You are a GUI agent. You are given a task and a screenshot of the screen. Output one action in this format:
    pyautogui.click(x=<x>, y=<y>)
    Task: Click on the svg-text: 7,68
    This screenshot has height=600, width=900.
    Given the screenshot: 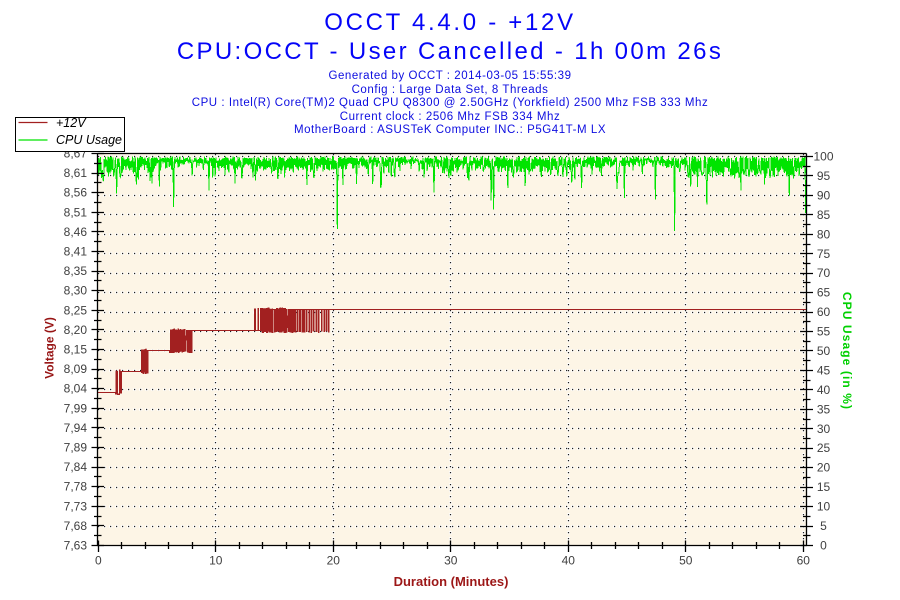 What is the action you would take?
    pyautogui.click(x=76, y=526)
    